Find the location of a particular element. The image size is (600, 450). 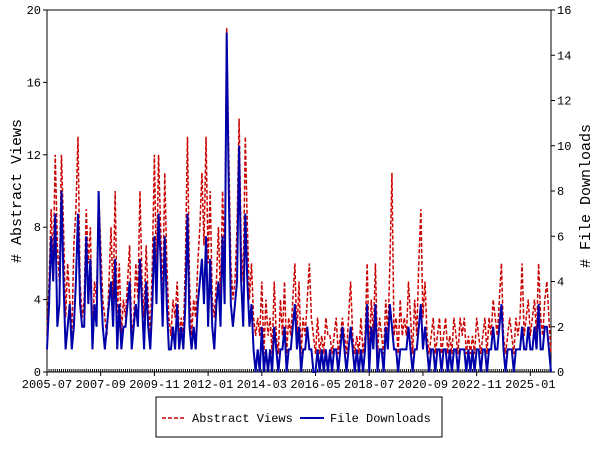

x-tick-label: 2025-01 is located at coordinates (530, 385).